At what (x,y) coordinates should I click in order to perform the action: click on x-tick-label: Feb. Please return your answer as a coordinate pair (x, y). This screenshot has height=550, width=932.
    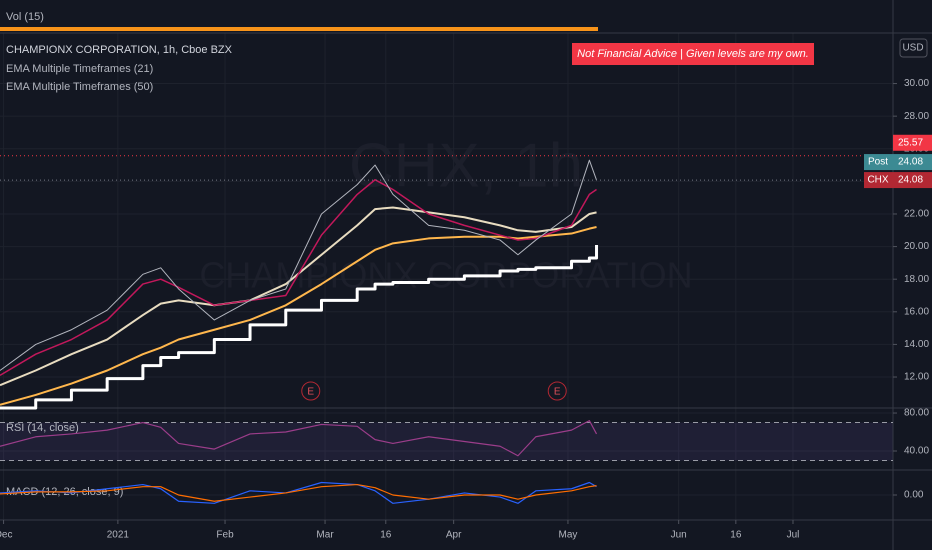
    Looking at the image, I should click on (225, 535).